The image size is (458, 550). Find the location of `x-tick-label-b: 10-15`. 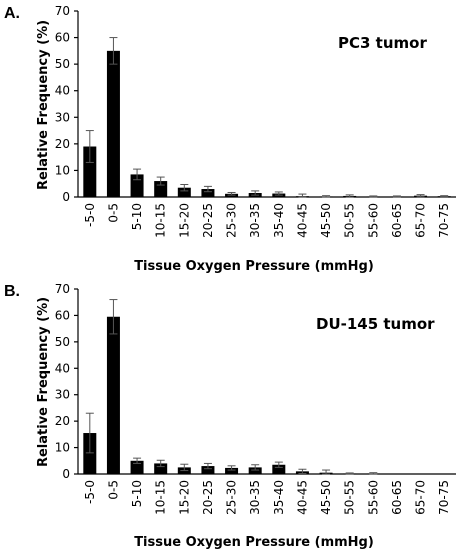

x-tick-label-b: 10-15 is located at coordinates (161, 497).